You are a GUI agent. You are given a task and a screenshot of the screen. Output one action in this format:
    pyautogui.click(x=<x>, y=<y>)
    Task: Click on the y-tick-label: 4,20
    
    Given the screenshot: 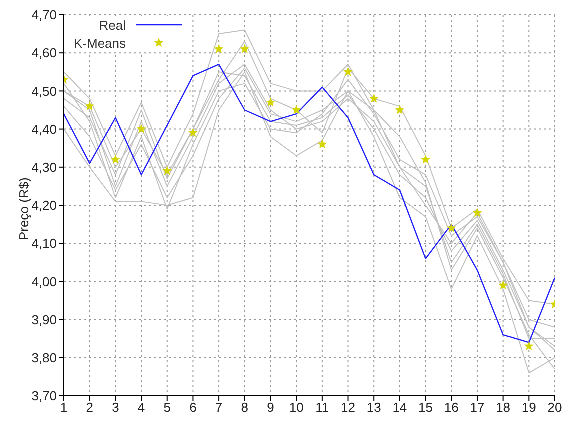 What is the action you would take?
    pyautogui.click(x=44, y=206)
    